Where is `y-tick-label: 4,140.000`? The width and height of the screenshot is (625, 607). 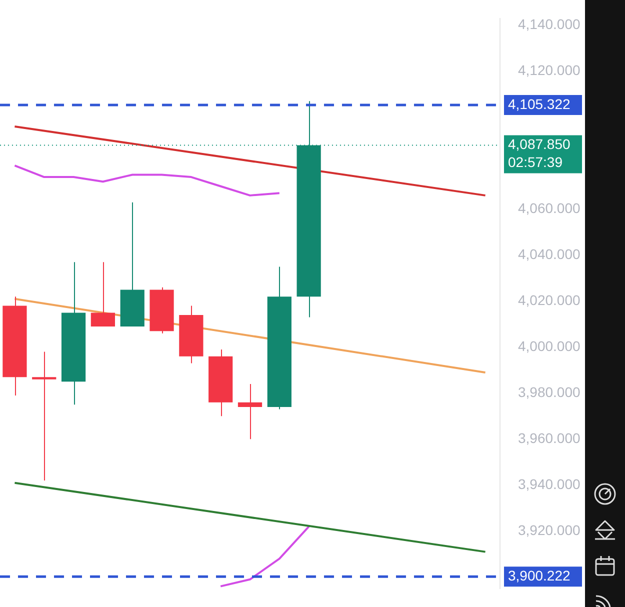
y-tick-label: 4,140.000 is located at coordinates (549, 24).